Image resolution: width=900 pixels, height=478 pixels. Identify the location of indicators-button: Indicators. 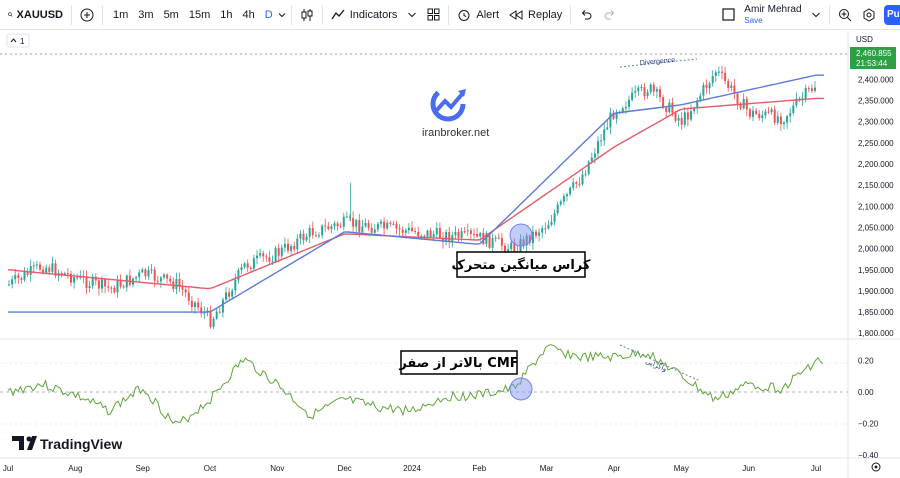
(364, 15).